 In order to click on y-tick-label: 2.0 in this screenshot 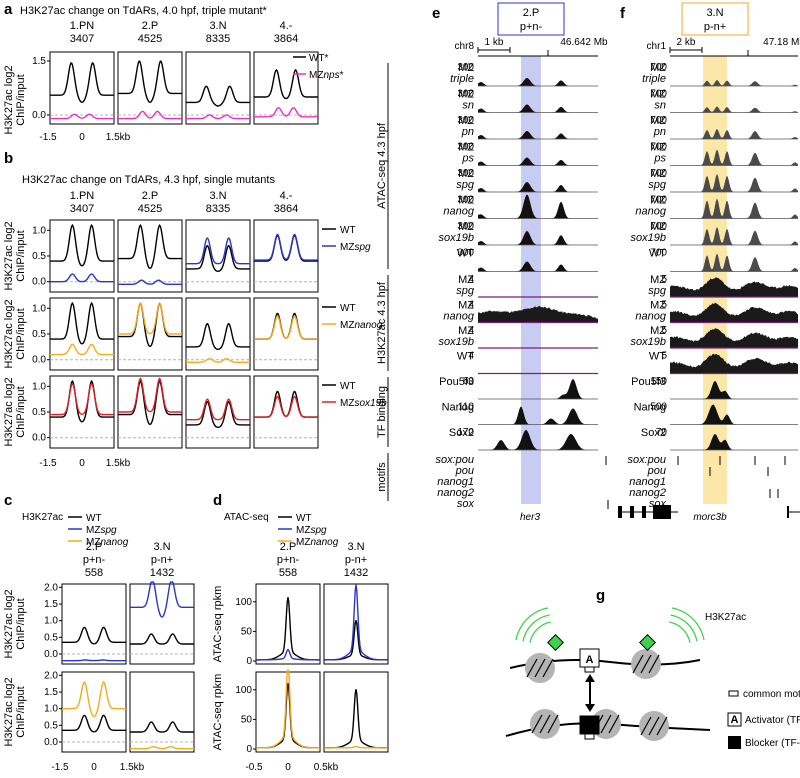, I will do `click(51, 587)`.